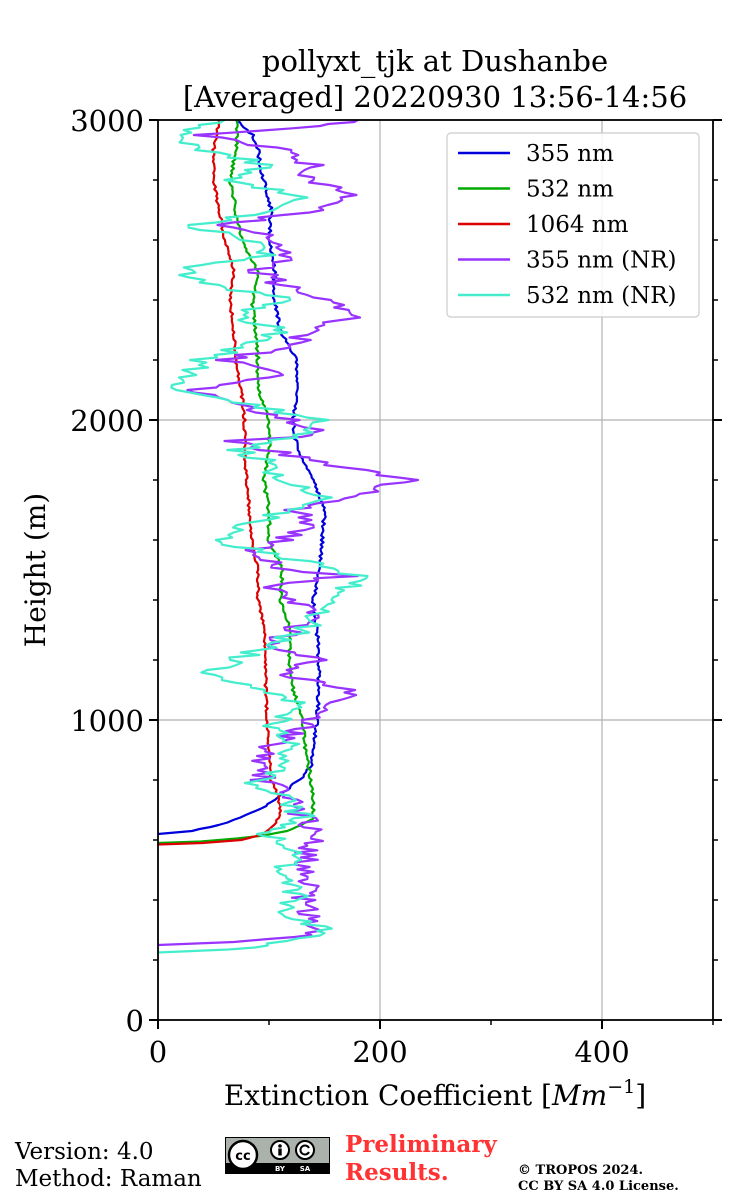 The width and height of the screenshot is (750, 1200). I want to click on cc-badge-cc-text: cc, so click(242, 1156).